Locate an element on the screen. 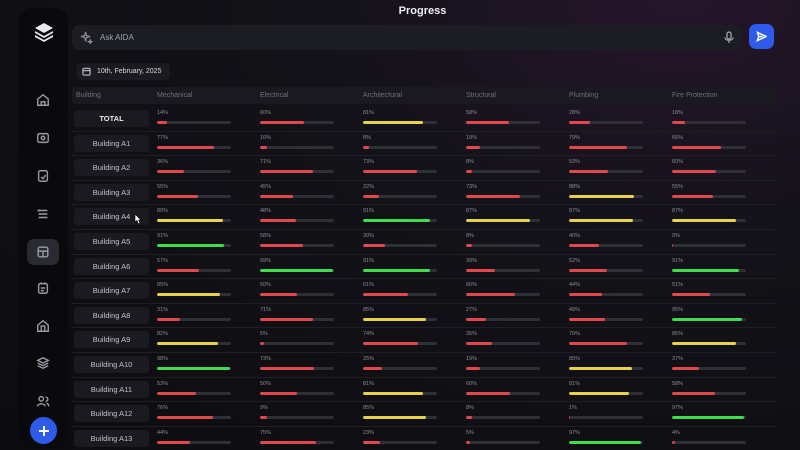 Image resolution: width=800 pixels, height=450 pixels. layout-icon is located at coordinates (43, 252).